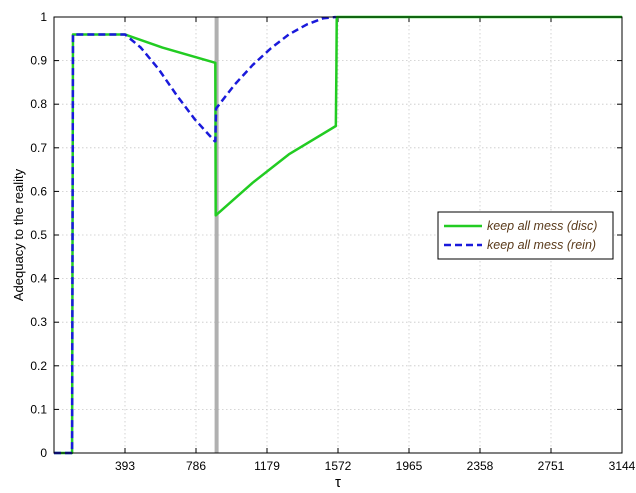  I want to click on y-tick-label: 0.4, so click(38, 279).